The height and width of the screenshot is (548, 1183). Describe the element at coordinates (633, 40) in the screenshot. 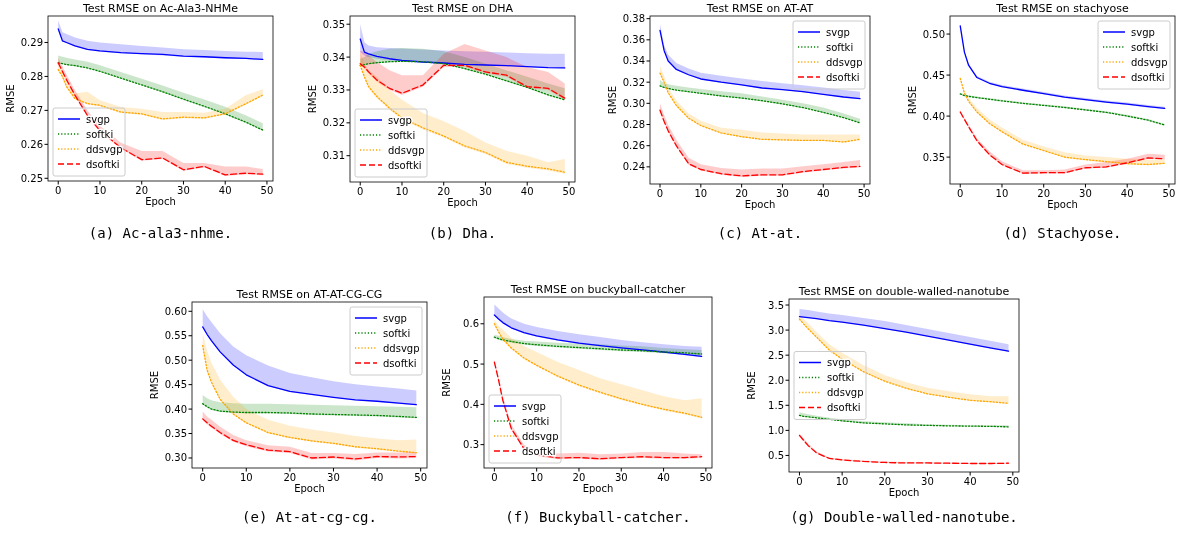

I see `y-tick-label: 0.36` at that location.